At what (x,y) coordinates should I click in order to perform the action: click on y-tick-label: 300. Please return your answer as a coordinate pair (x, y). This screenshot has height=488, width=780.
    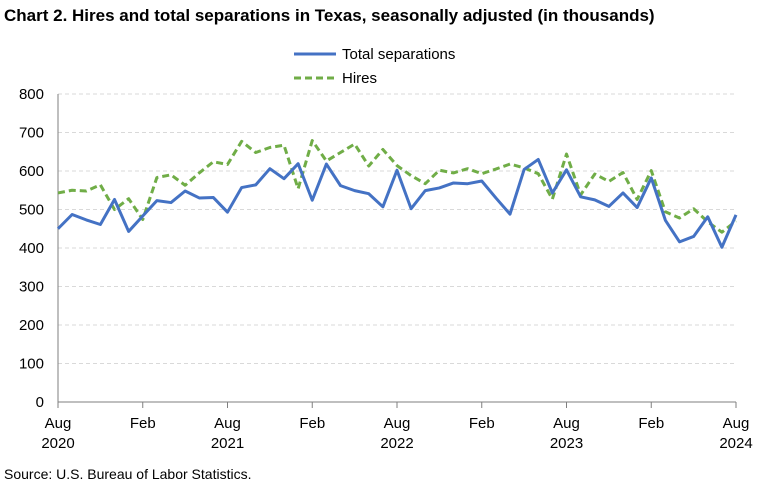
    Looking at the image, I should click on (31, 287).